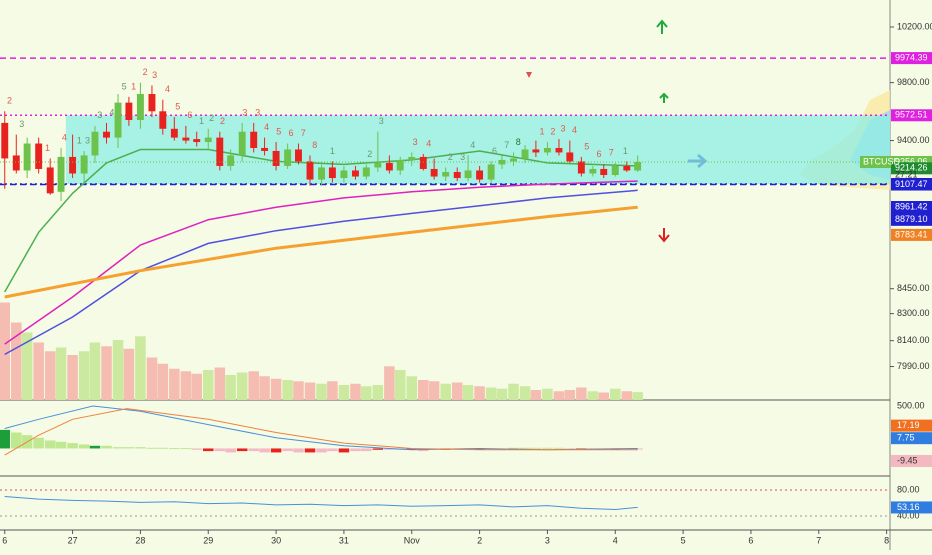  What do you see at coordinates (914, 26) in the screenshot?
I see `y-tick-label: 10200.00` at bounding box center [914, 26].